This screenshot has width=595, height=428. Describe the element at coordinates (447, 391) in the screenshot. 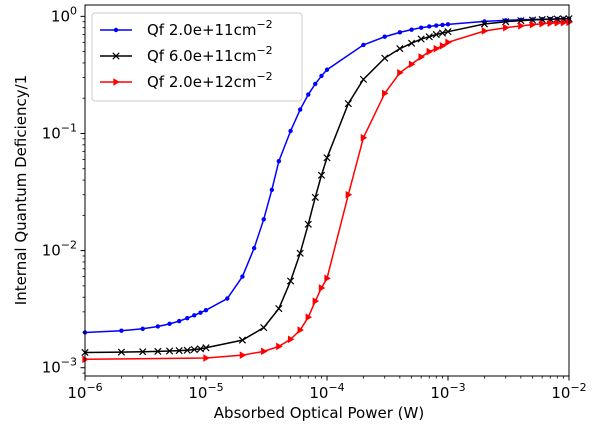

I see `x-tick-label: 10⁻³` at that location.